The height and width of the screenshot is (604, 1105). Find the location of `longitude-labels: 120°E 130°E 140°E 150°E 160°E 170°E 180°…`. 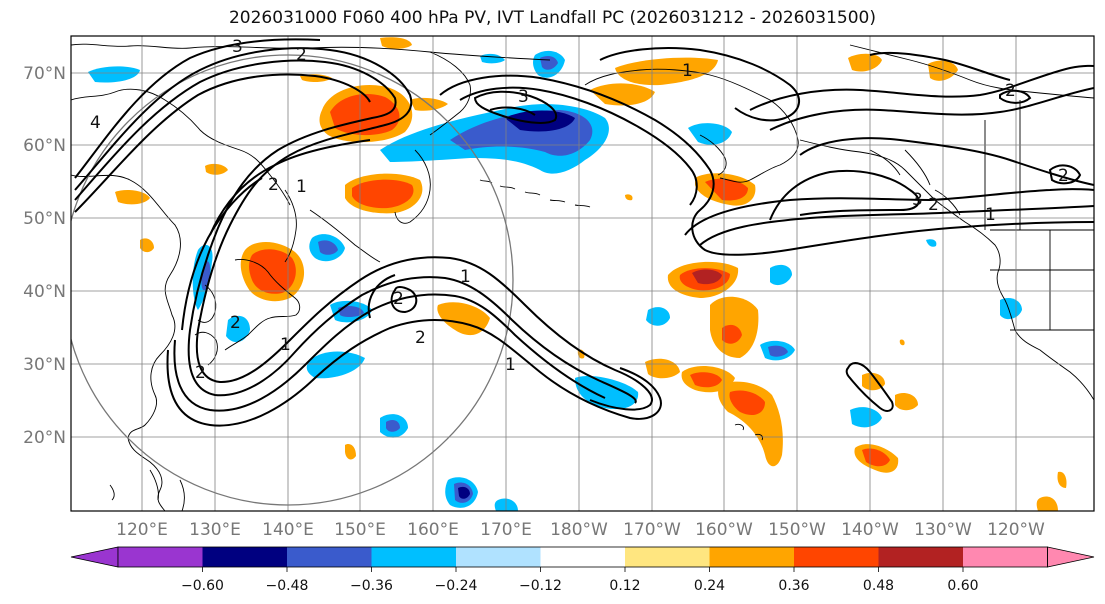

longitude-labels: 120°E 130°E 140°E 150°E 160°E 170°E 180°… is located at coordinates (580, 530).